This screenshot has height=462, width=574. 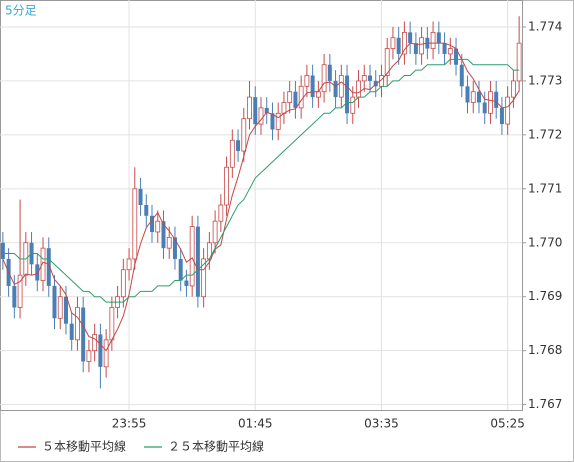 I want to click on y-tick-label: 1.773, so click(x=545, y=80).